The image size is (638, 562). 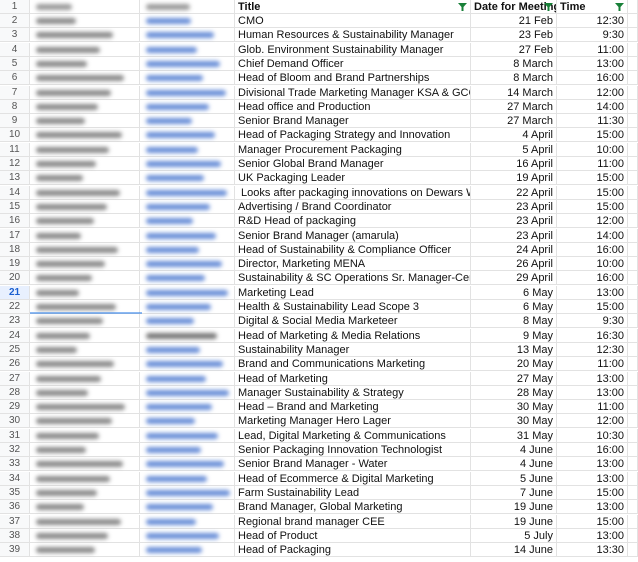 I want to click on cell: Senior Packaging Innovation Technologist, so click(x=353, y=450).